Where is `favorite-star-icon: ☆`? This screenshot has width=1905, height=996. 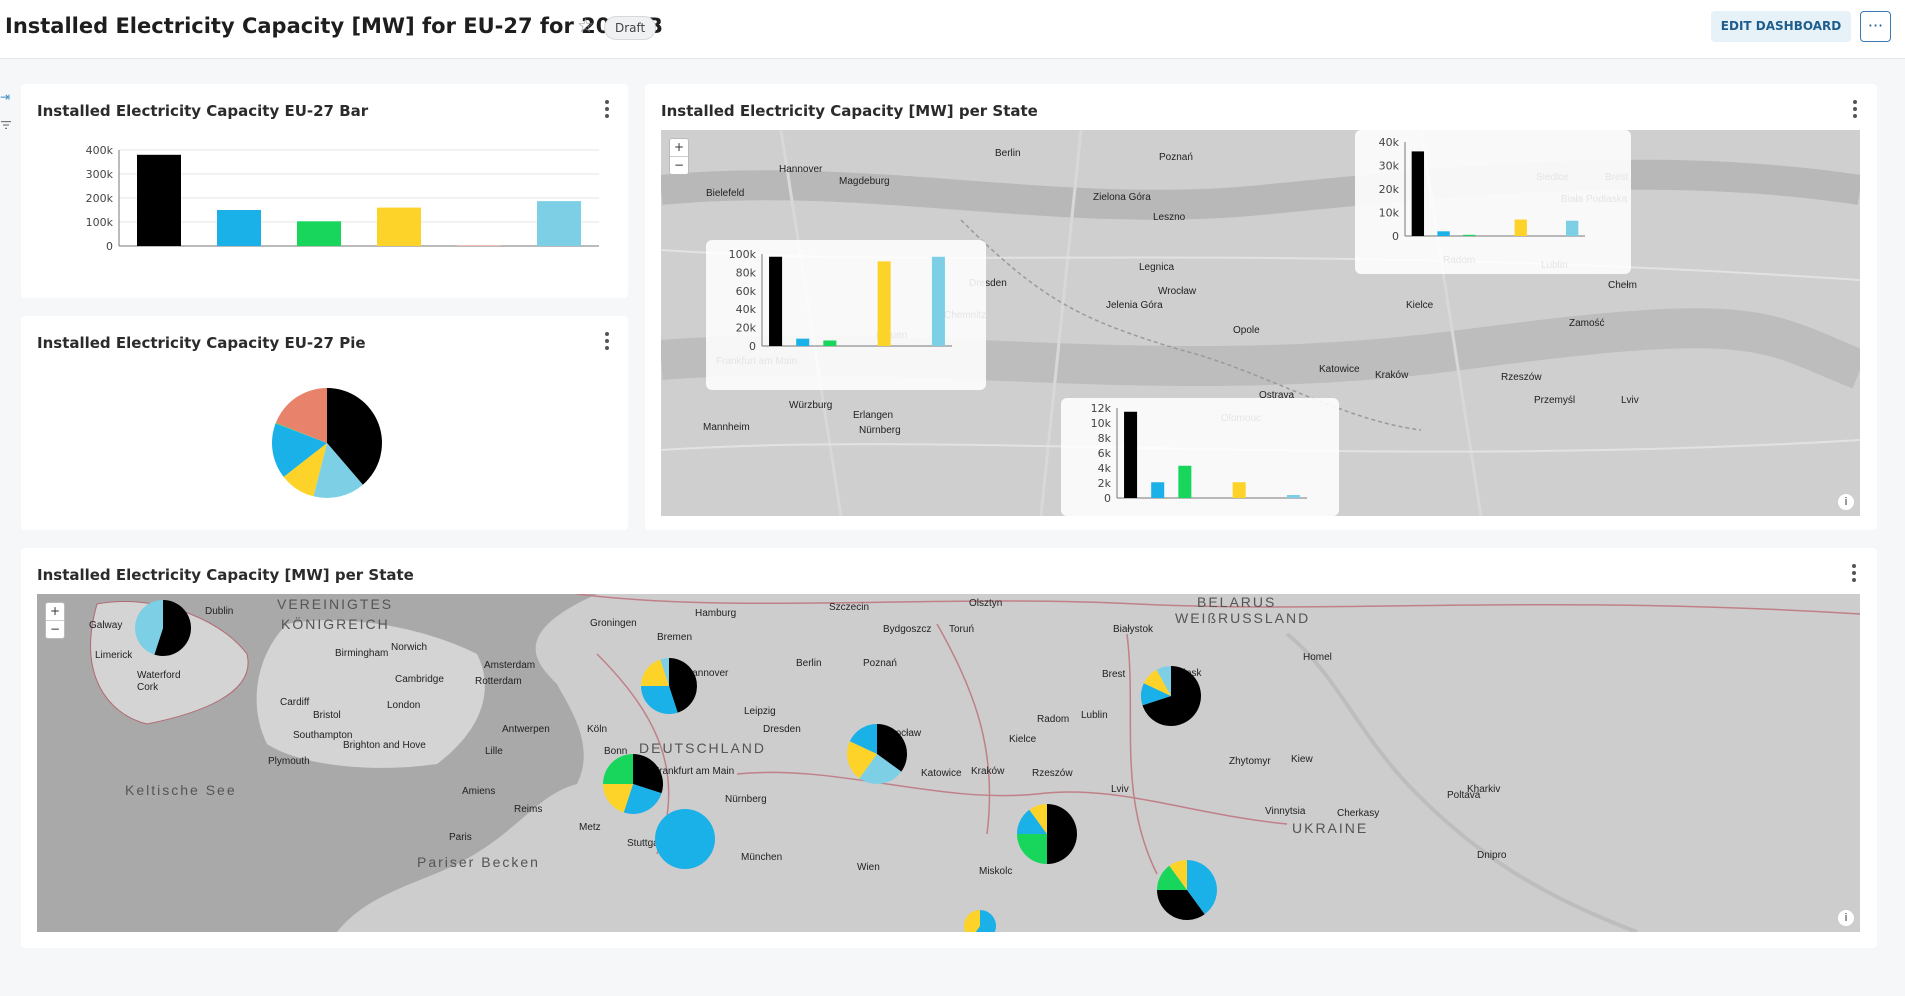
favorite-star-icon: ☆ is located at coordinates (586, 26).